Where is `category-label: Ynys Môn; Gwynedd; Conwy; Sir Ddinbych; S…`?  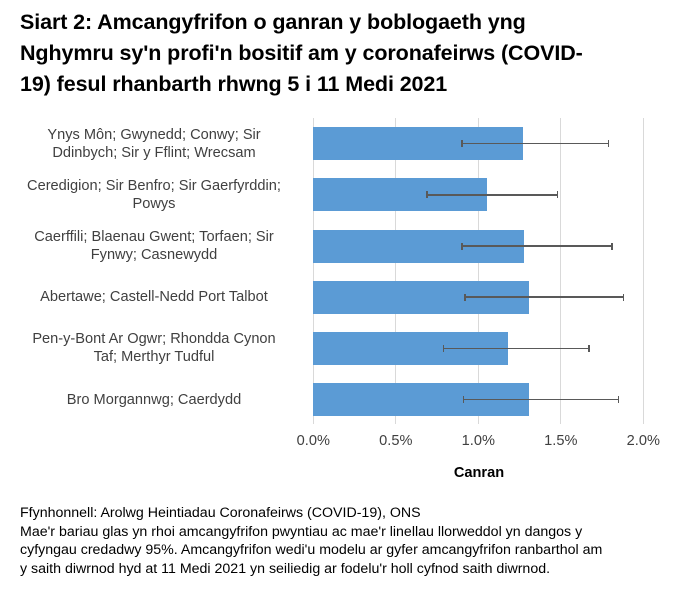
category-label: Ynys Môn; Gwynedd; Conwy; Sir Ddinbych; S… is located at coordinates (154, 144).